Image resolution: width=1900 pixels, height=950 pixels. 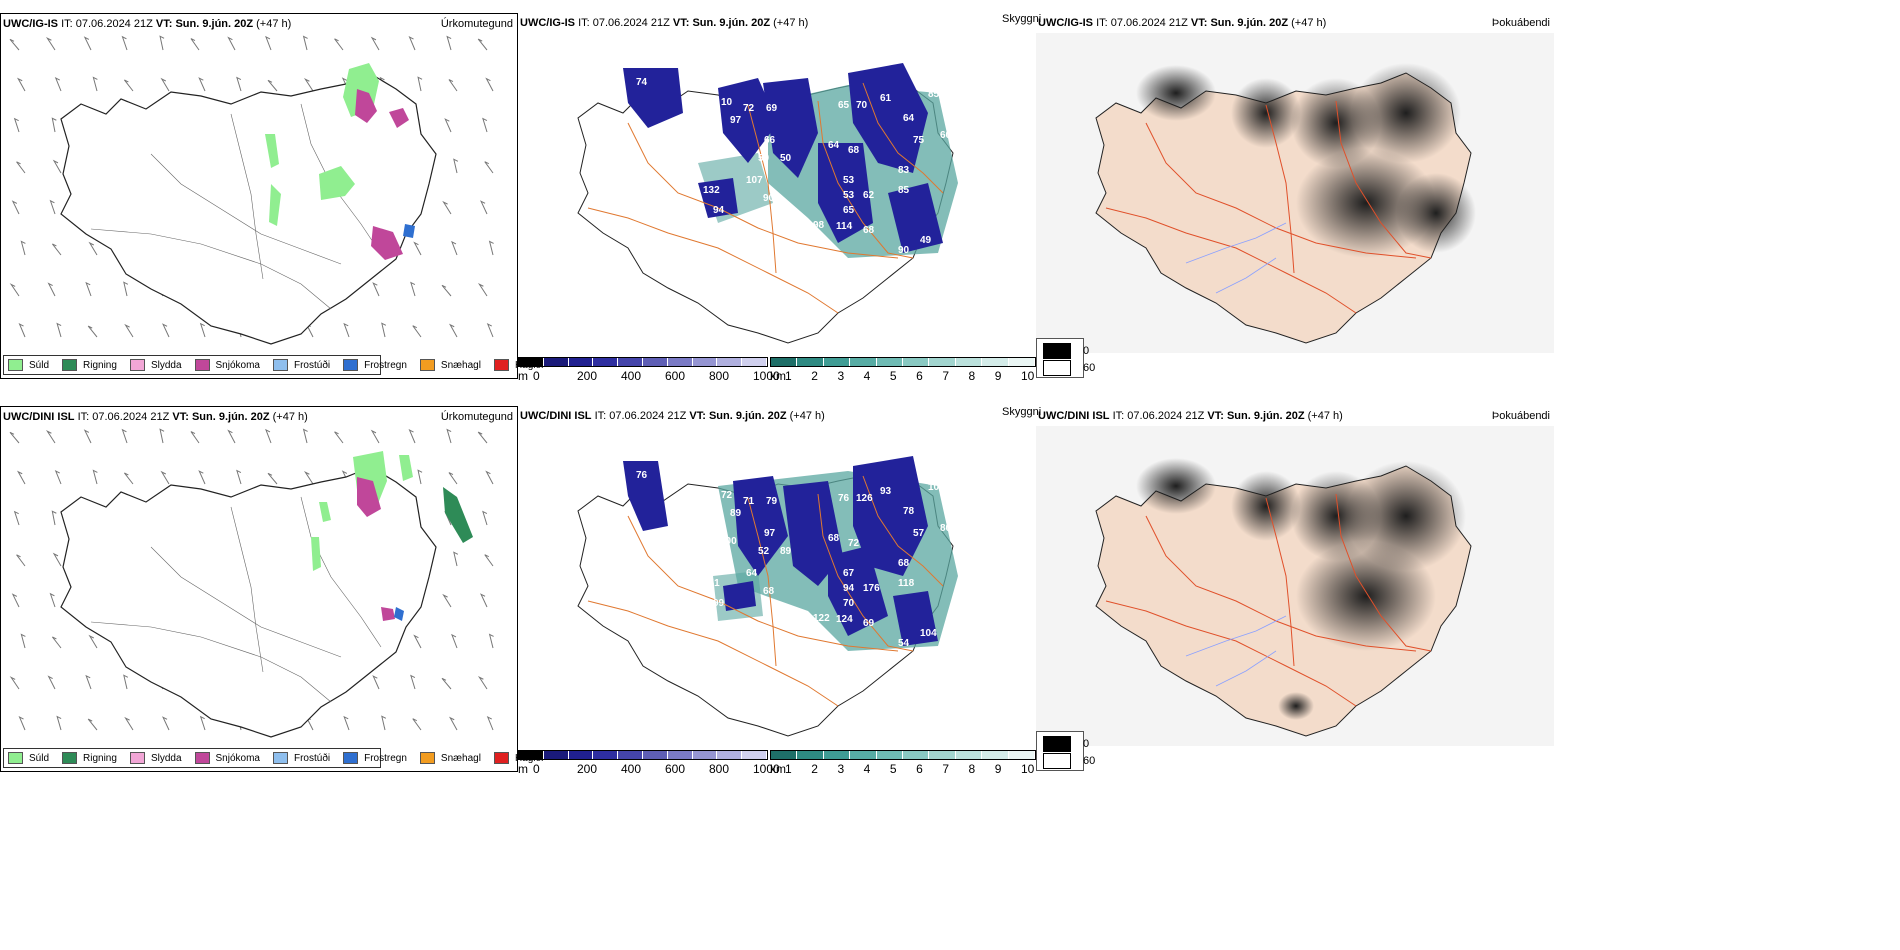 I want to click on colorbar-tick-label: 9, so click(x=998, y=769).